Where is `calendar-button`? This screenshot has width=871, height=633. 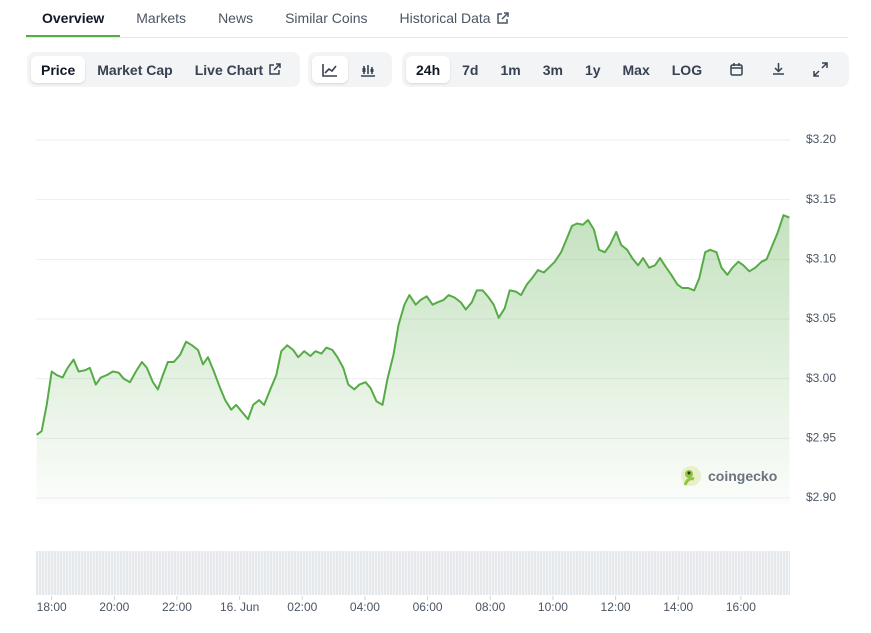
calendar-button is located at coordinates (736, 69).